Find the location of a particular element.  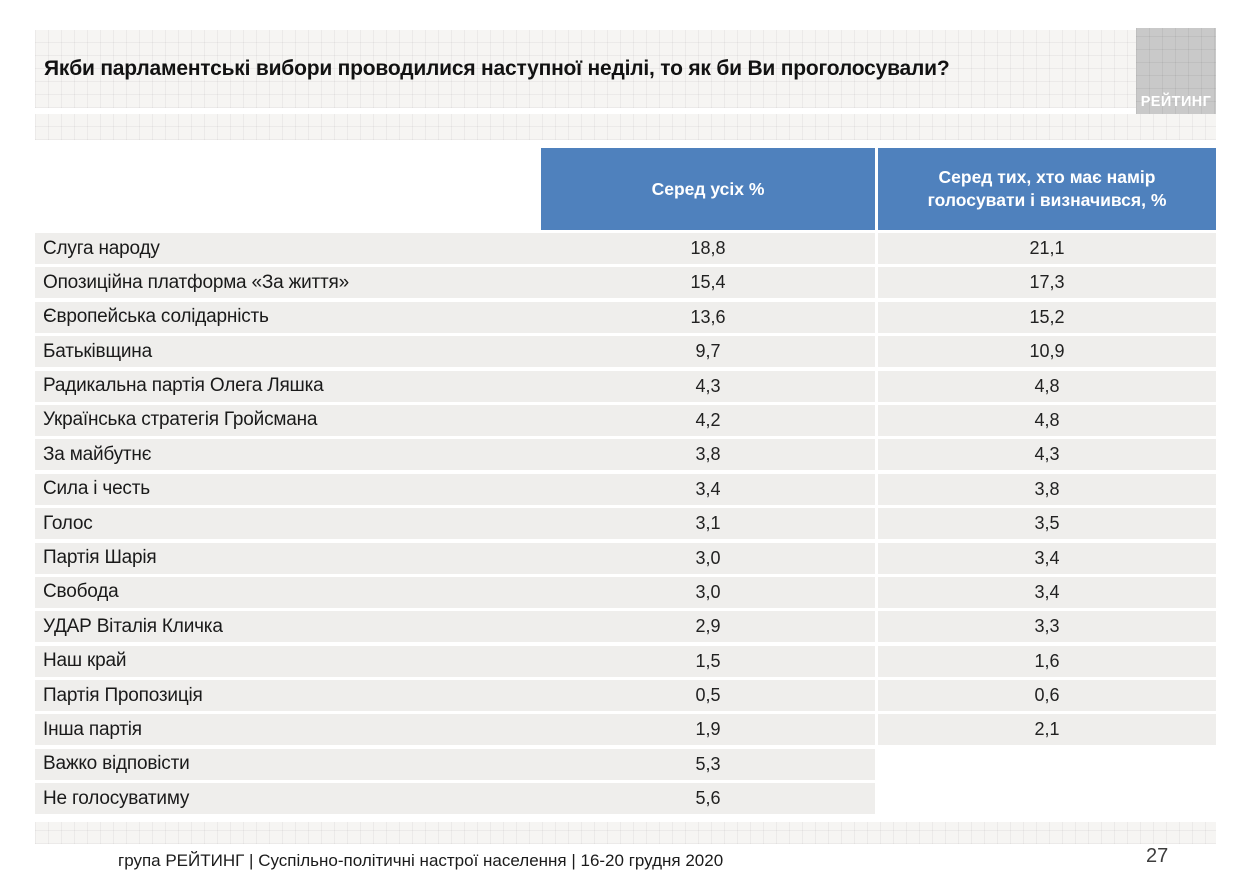

table-row: Опозиційна платформа «За життя» 15,4 17,3 is located at coordinates (625, 283).